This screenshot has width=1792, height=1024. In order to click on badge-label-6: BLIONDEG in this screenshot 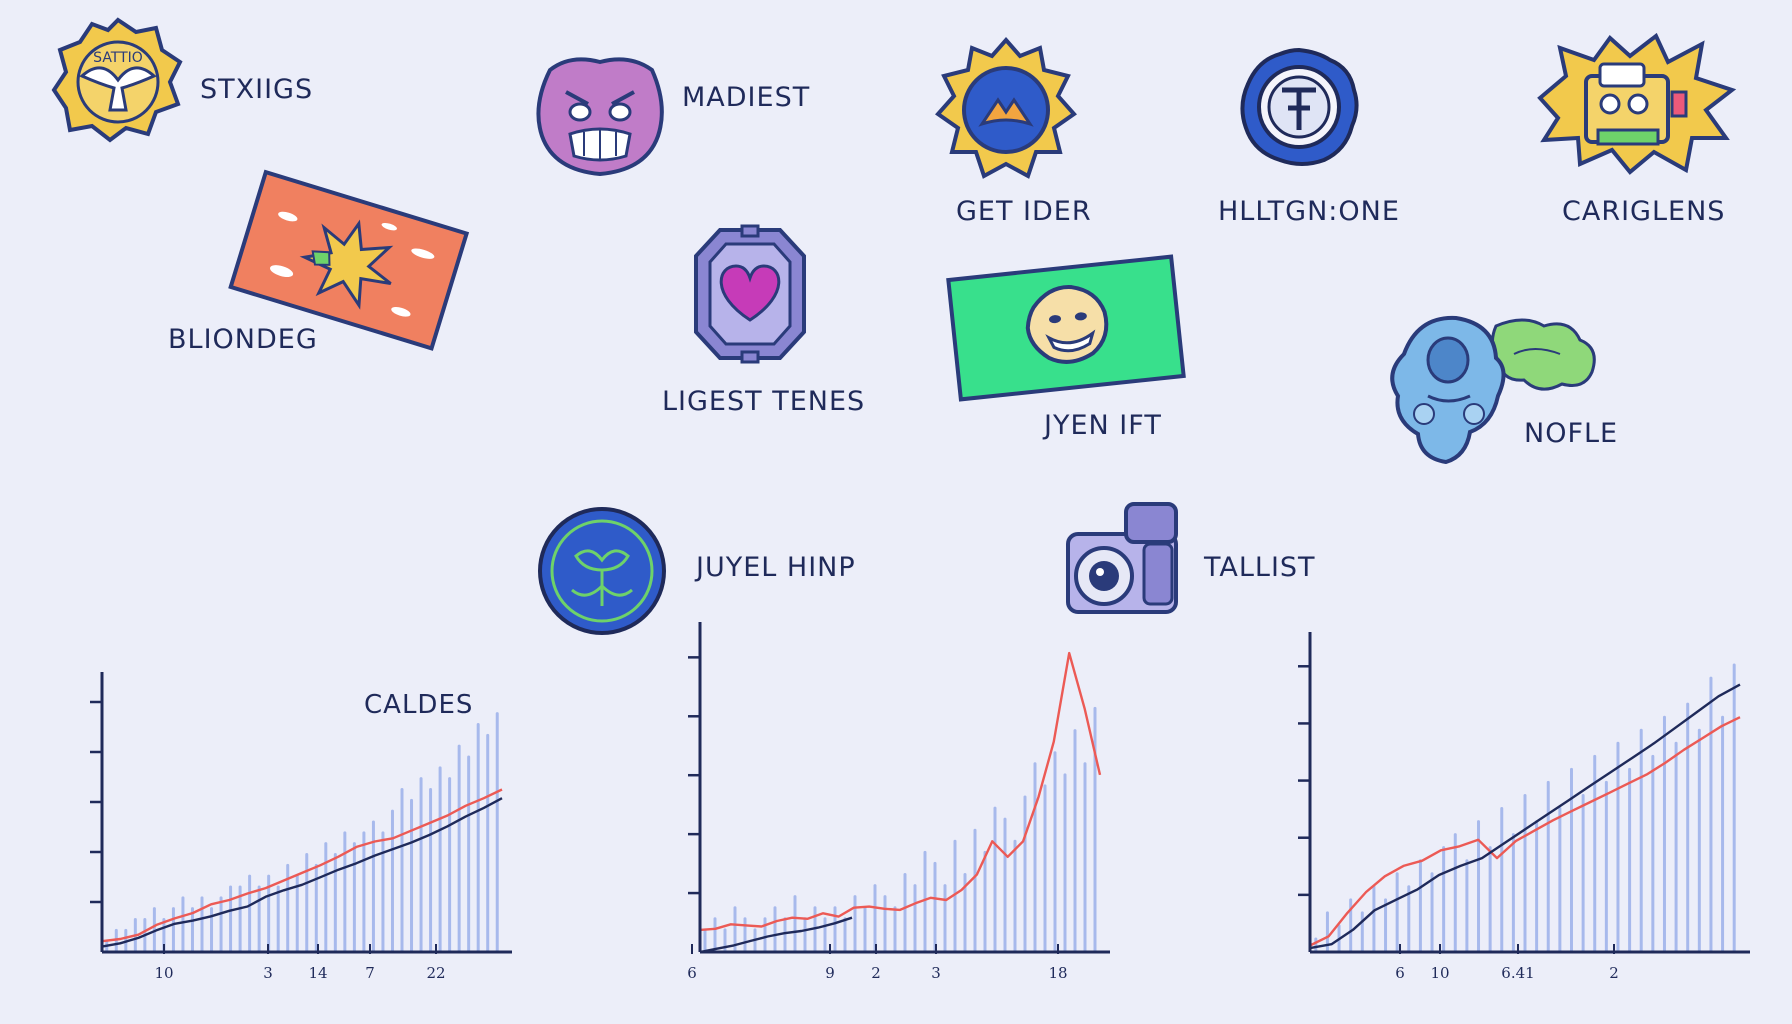, I will do `click(243, 339)`.